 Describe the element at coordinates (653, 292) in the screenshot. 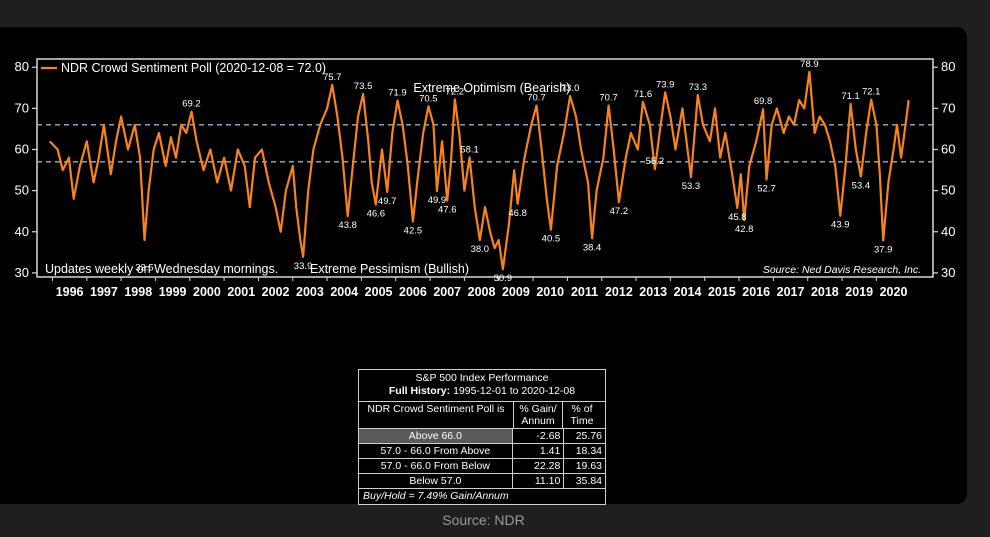

I see `x-tick-label: 2013` at that location.